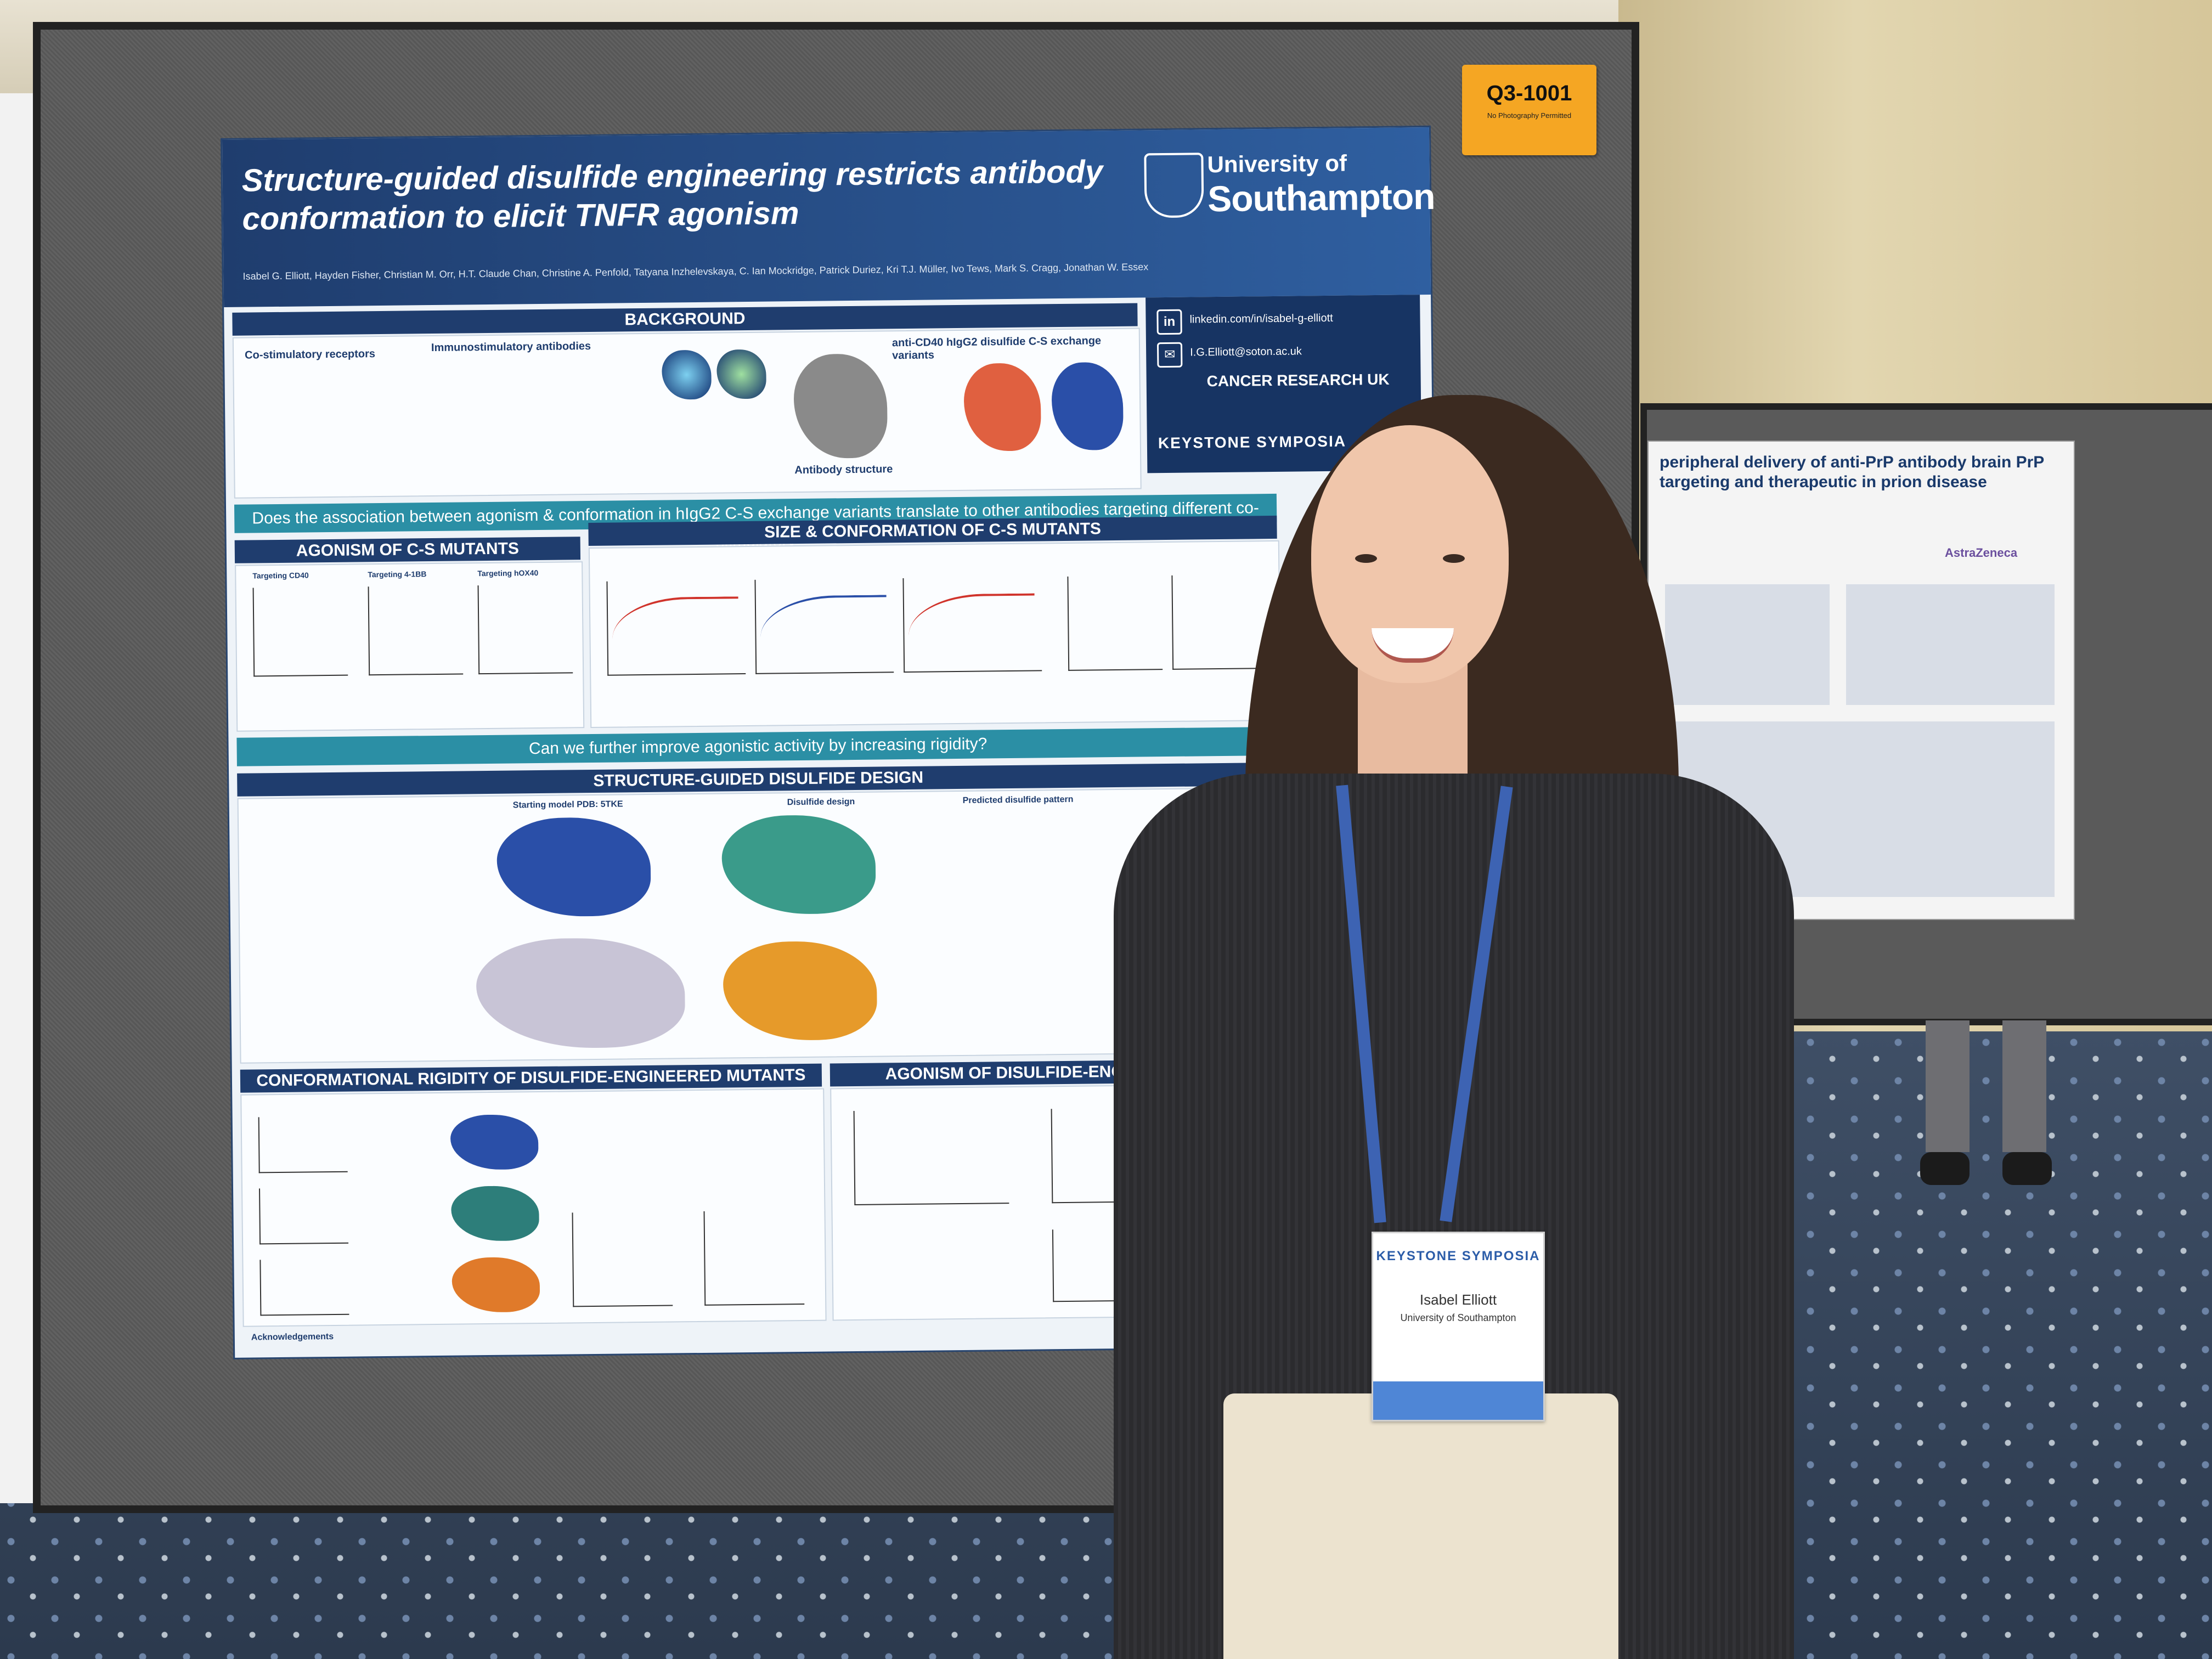 Image resolution: width=2212 pixels, height=1659 pixels. Describe the element at coordinates (1413, 646) in the screenshot. I see `smile` at that location.